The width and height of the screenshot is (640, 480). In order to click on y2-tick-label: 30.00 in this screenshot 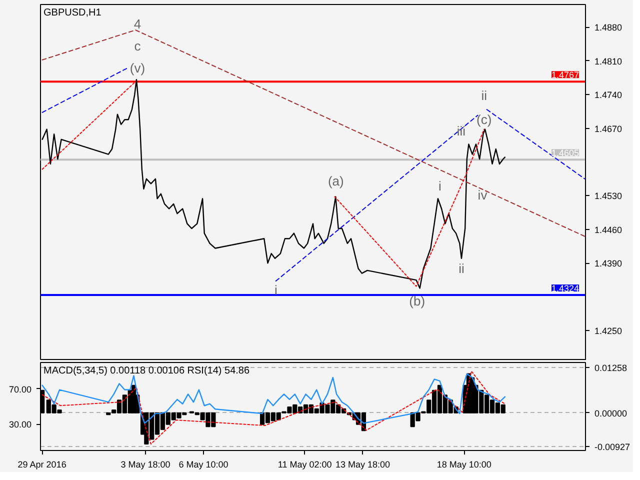, I will do `click(20, 425)`.